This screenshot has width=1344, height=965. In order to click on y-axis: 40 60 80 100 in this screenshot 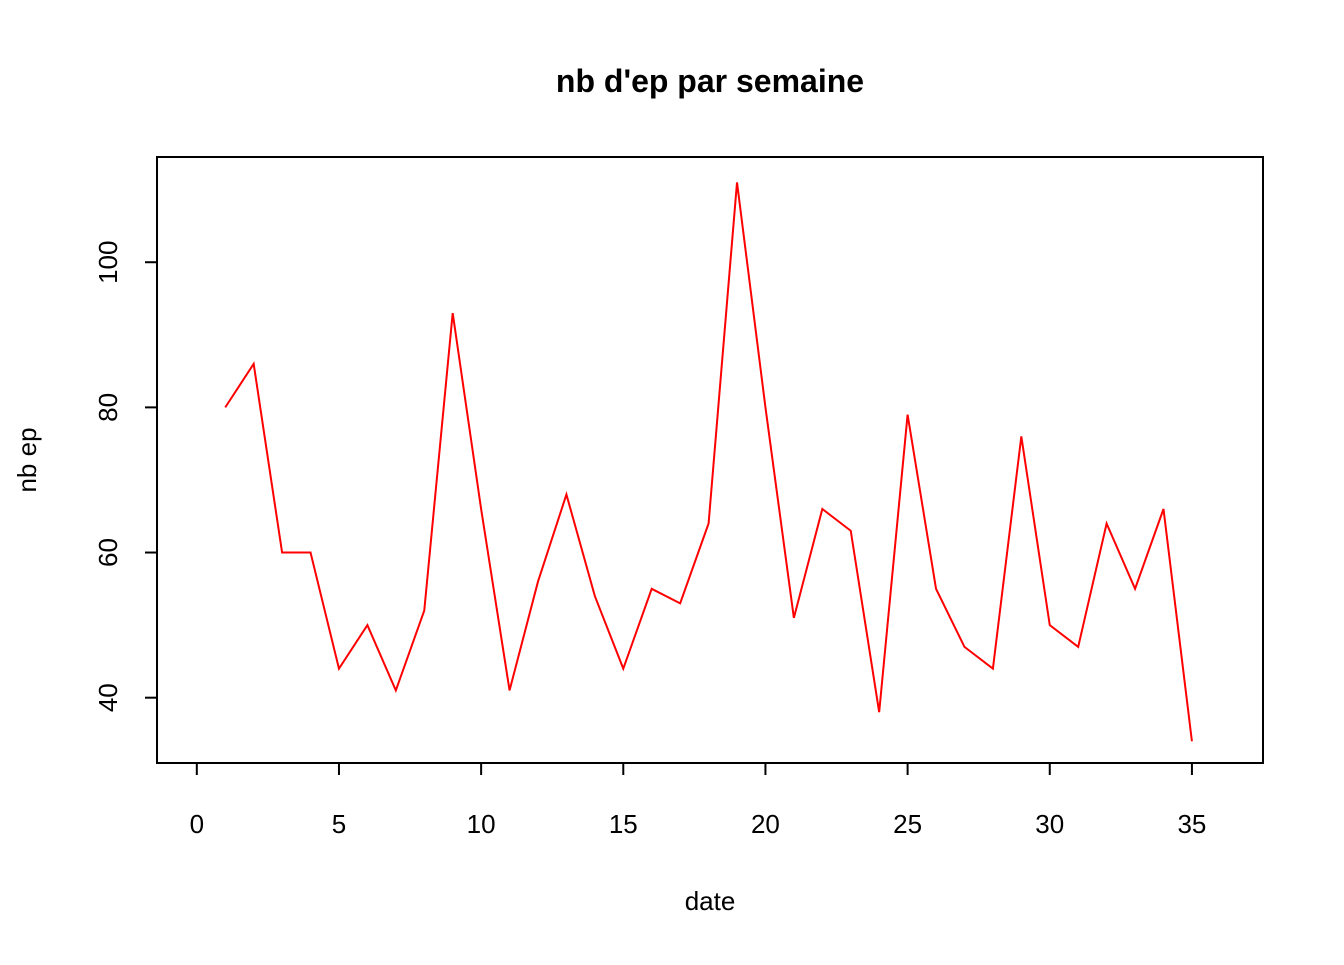, I will do `click(125, 476)`.